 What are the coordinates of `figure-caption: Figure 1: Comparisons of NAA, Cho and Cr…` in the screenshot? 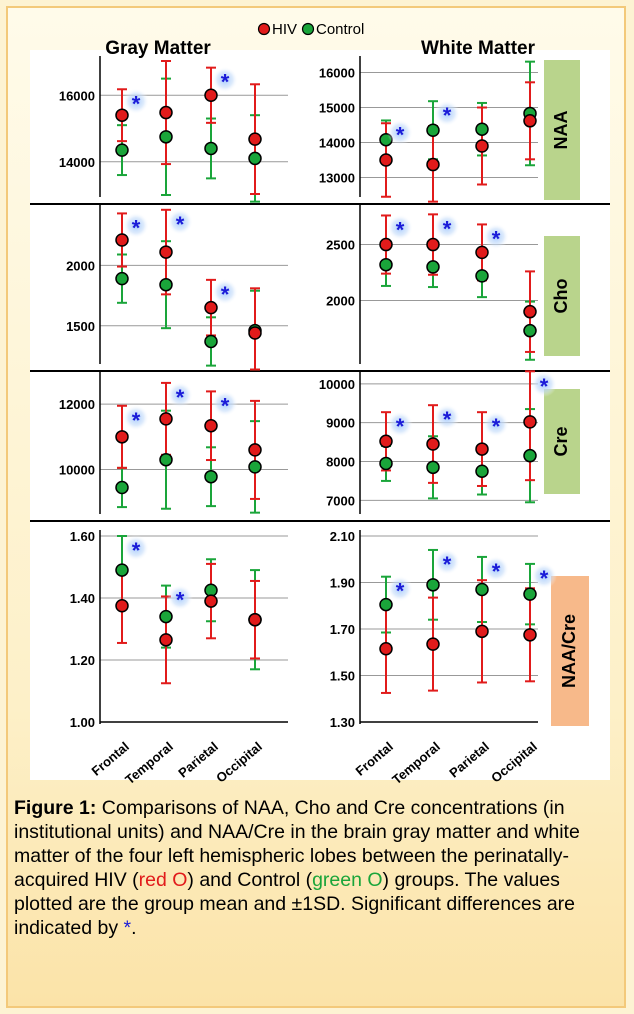 It's located at (314, 868).